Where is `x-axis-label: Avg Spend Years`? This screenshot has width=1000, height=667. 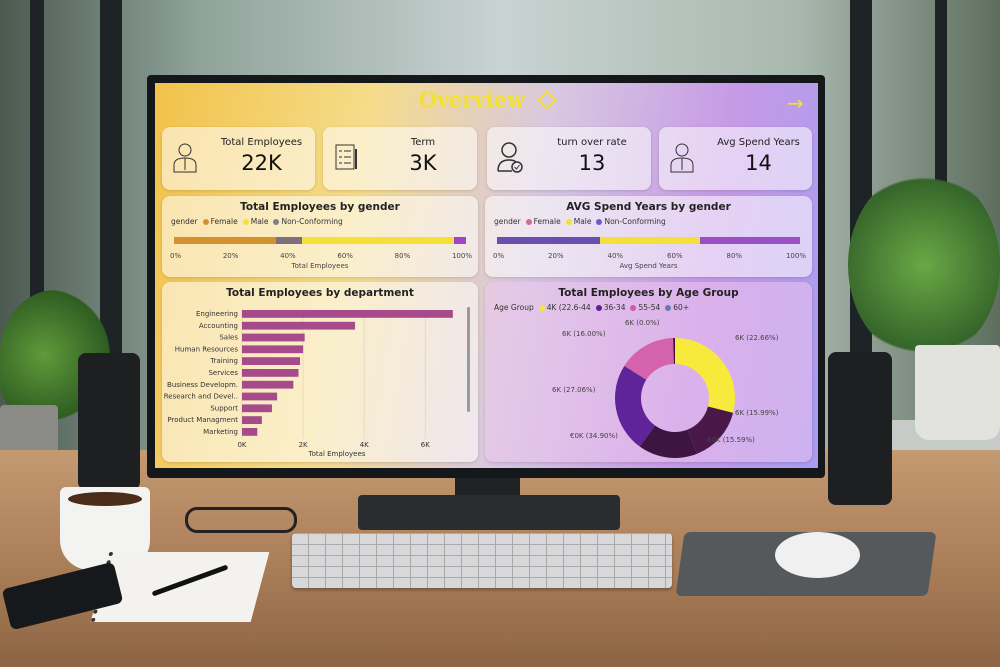
x-axis-label: Avg Spend Years is located at coordinates (648, 266).